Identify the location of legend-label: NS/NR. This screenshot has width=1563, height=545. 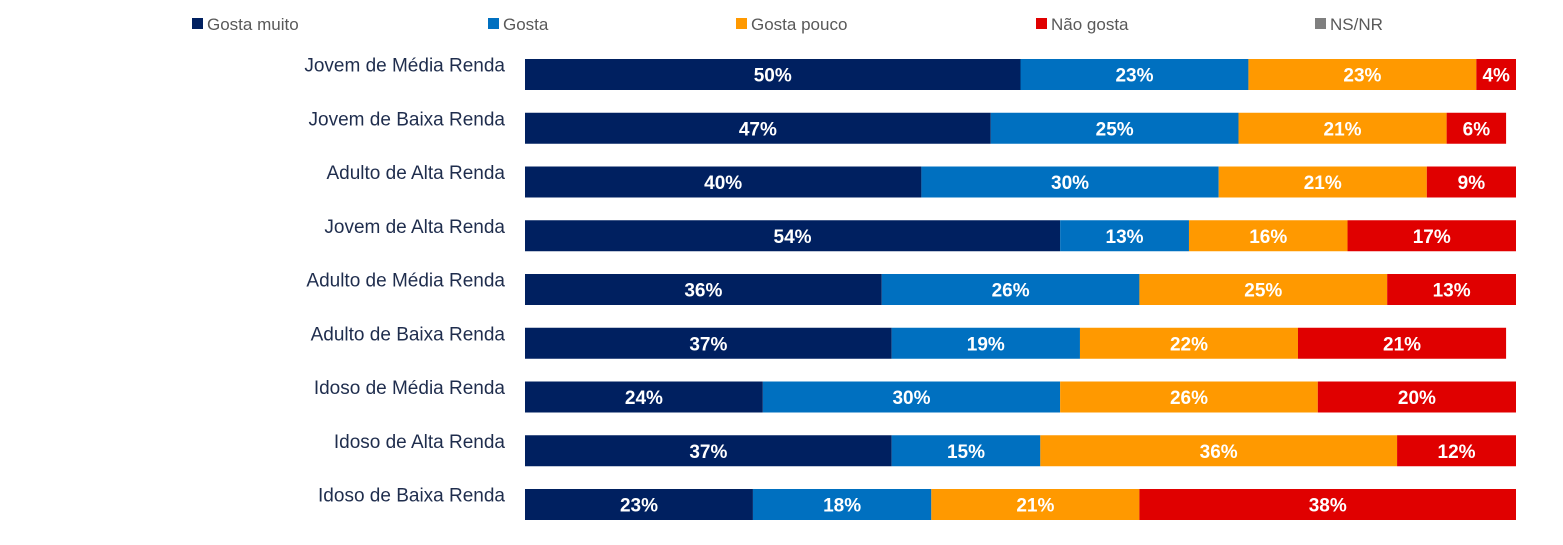
(1356, 24).